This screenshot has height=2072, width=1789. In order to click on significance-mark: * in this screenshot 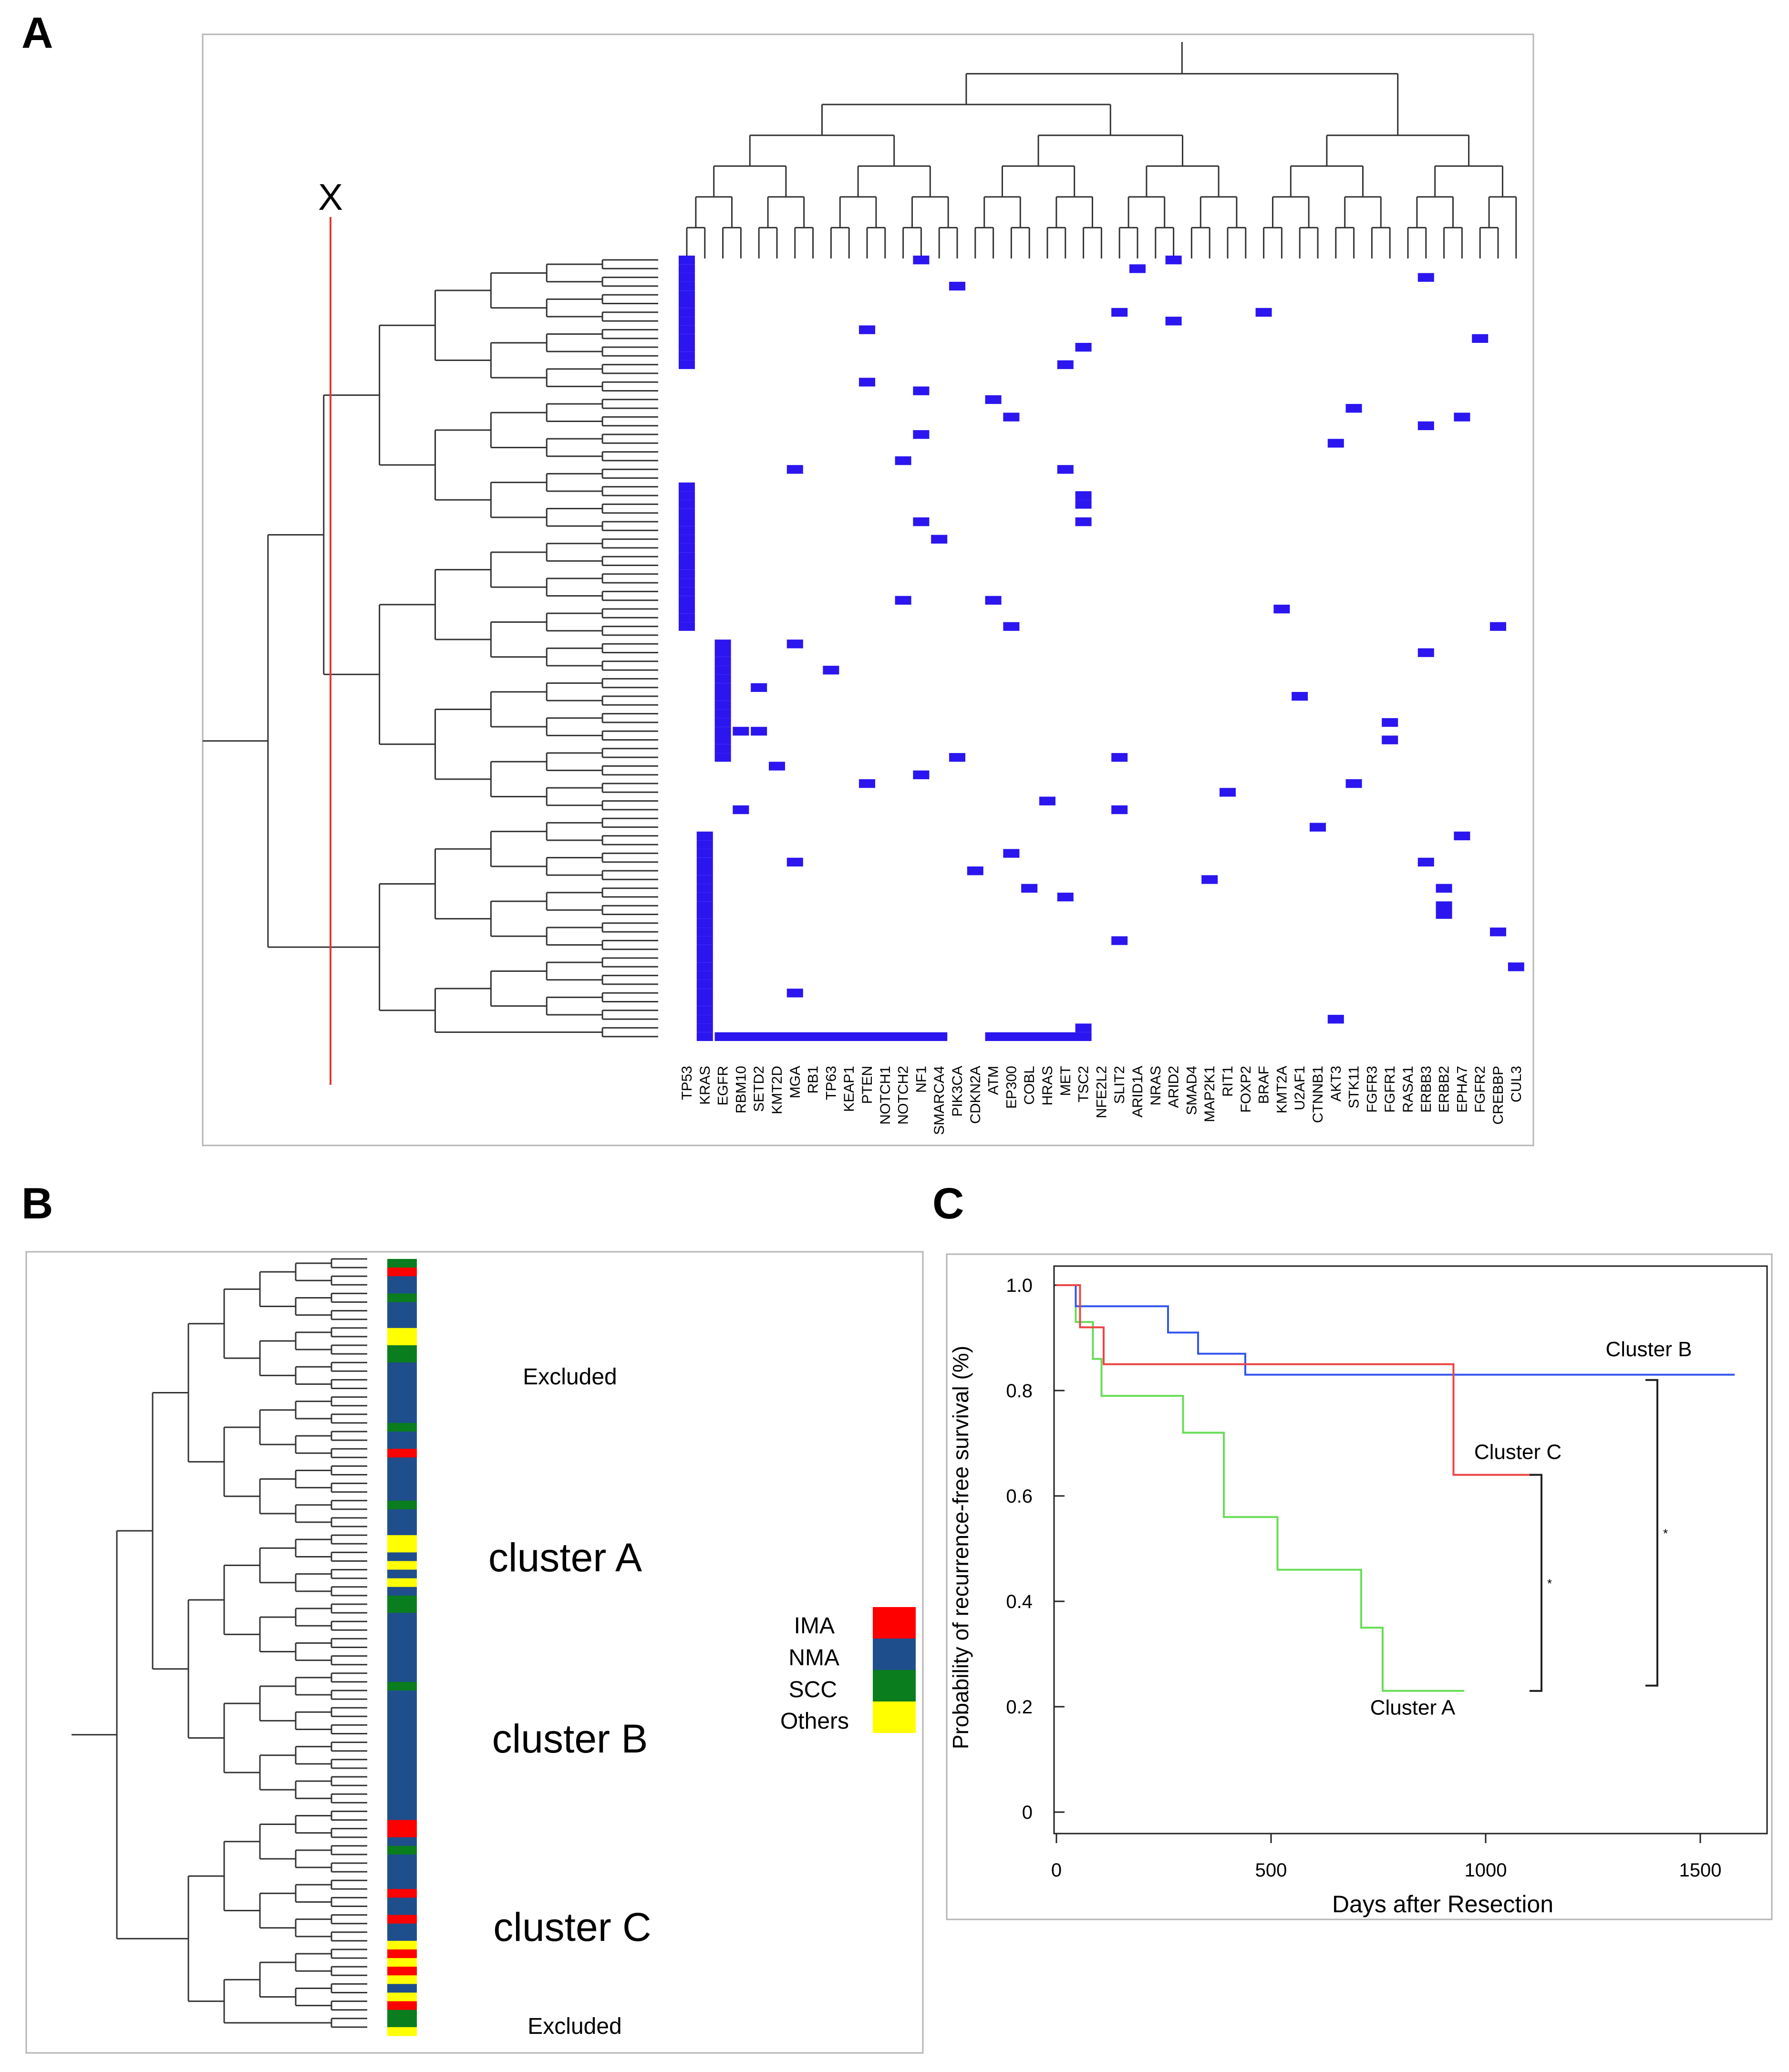, I will do `click(1665, 1533)`.